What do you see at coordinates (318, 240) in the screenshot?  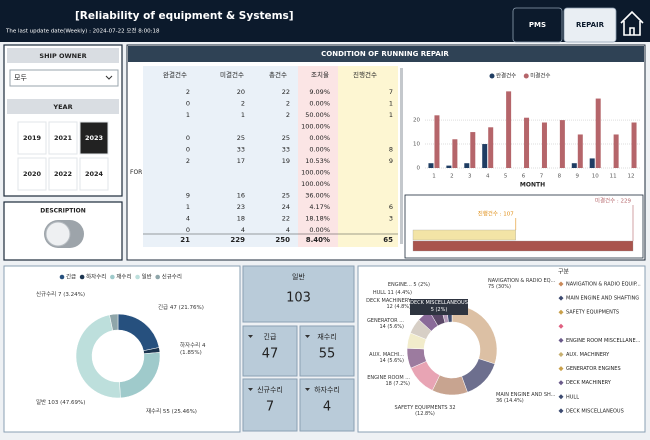 I see `total-cell: 8.40%` at bounding box center [318, 240].